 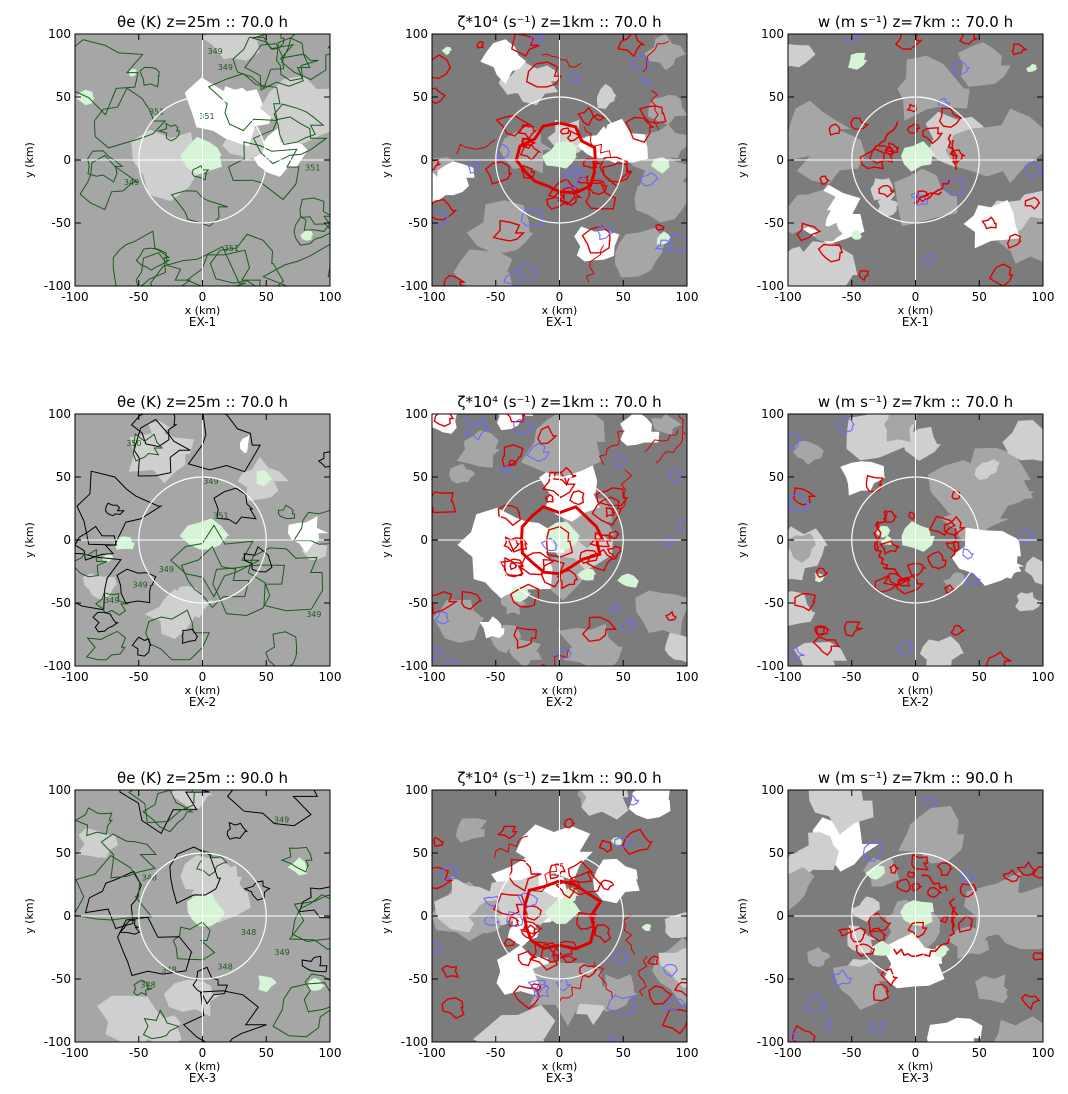 What do you see at coordinates (916, 1066) in the screenshot?
I see `x-axis-label: x (km)` at bounding box center [916, 1066].